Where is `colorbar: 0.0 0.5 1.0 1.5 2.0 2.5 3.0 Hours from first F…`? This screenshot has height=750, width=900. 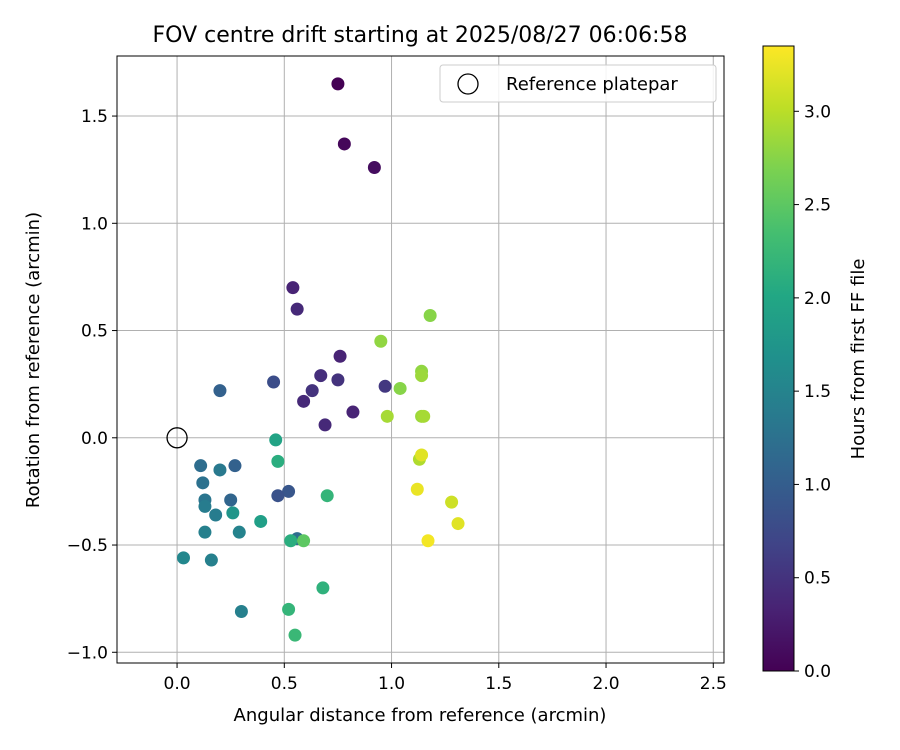 colorbar: 0.0 0.5 1.0 1.5 2.0 2.5 3.0 Hours from first F… is located at coordinates (815, 363).